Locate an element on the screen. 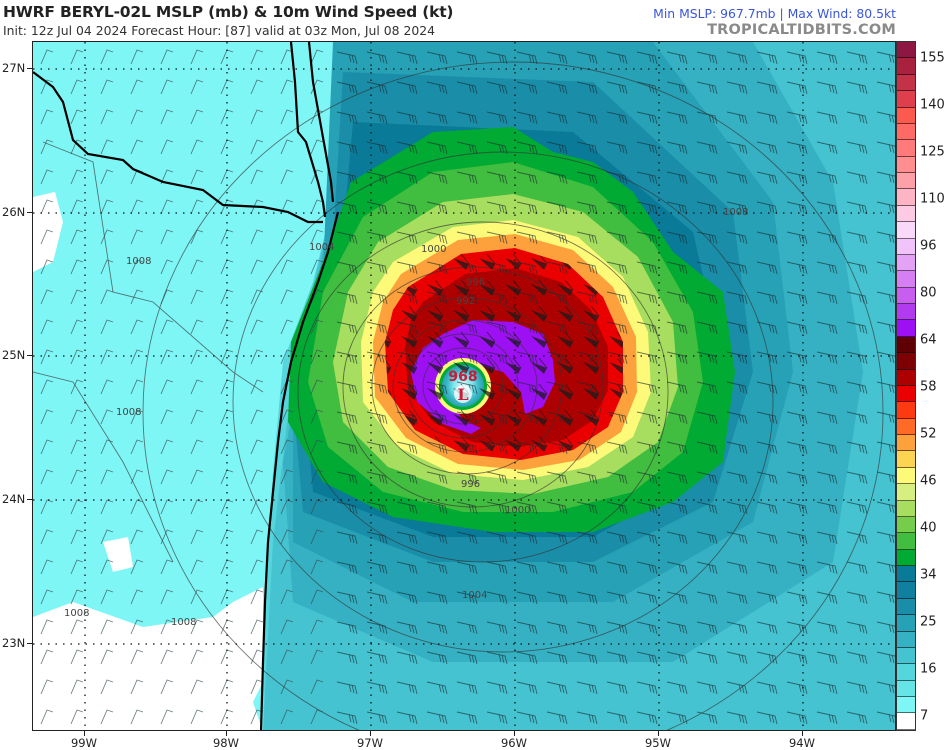  colorbar-label: 80 is located at coordinates (928, 293).